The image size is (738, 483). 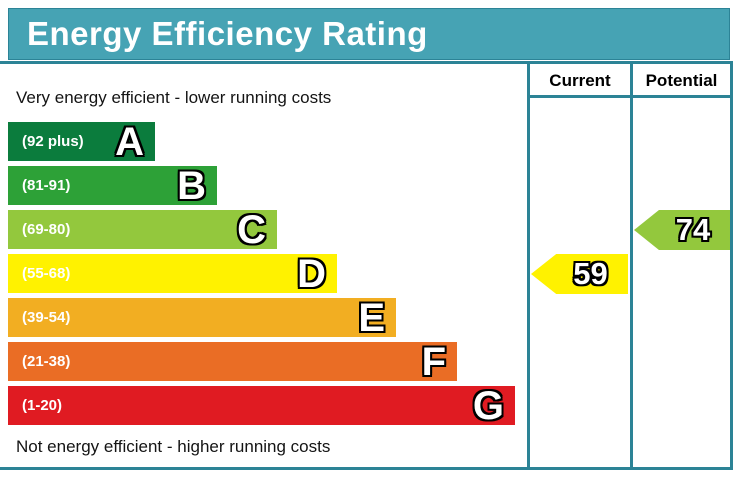 I want to click on band-range-label: (55-68), so click(x=46, y=273).